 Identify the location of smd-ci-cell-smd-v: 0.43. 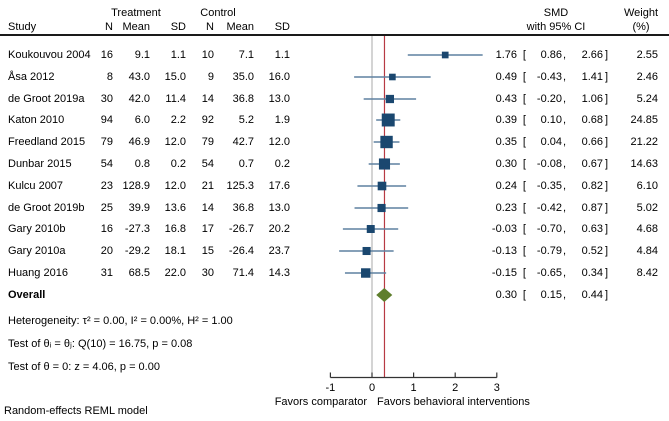
(506, 99).